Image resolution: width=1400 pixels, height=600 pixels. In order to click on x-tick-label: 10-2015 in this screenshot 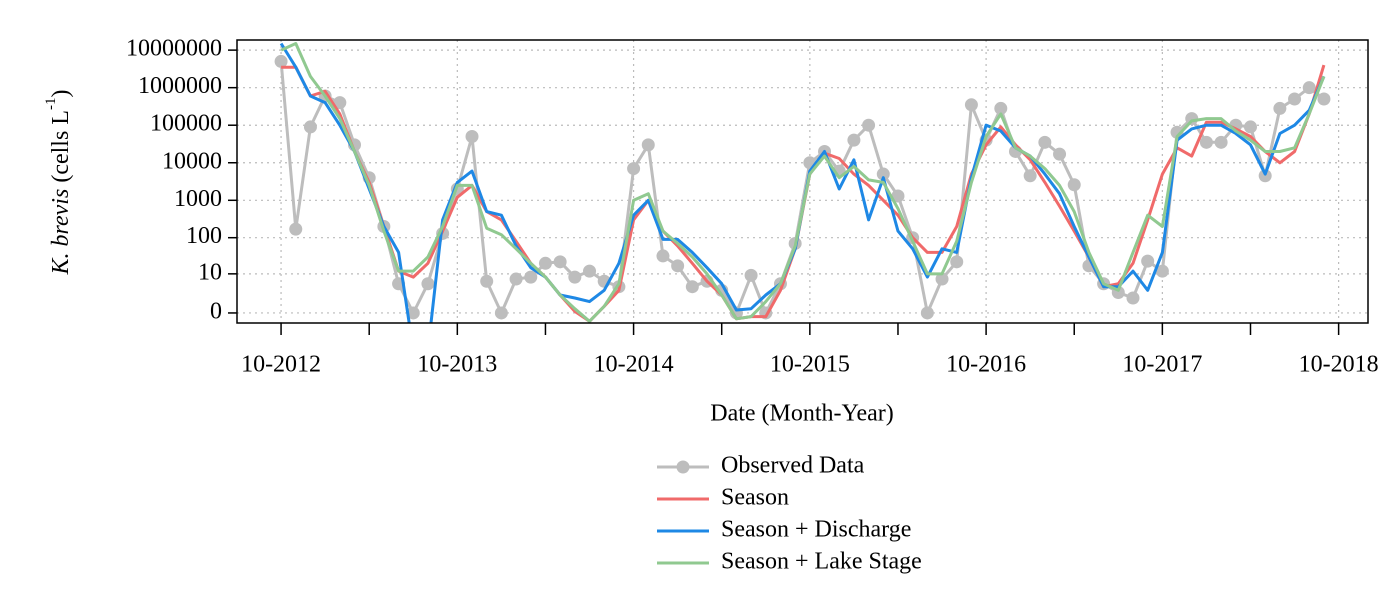, I will do `click(810, 365)`.